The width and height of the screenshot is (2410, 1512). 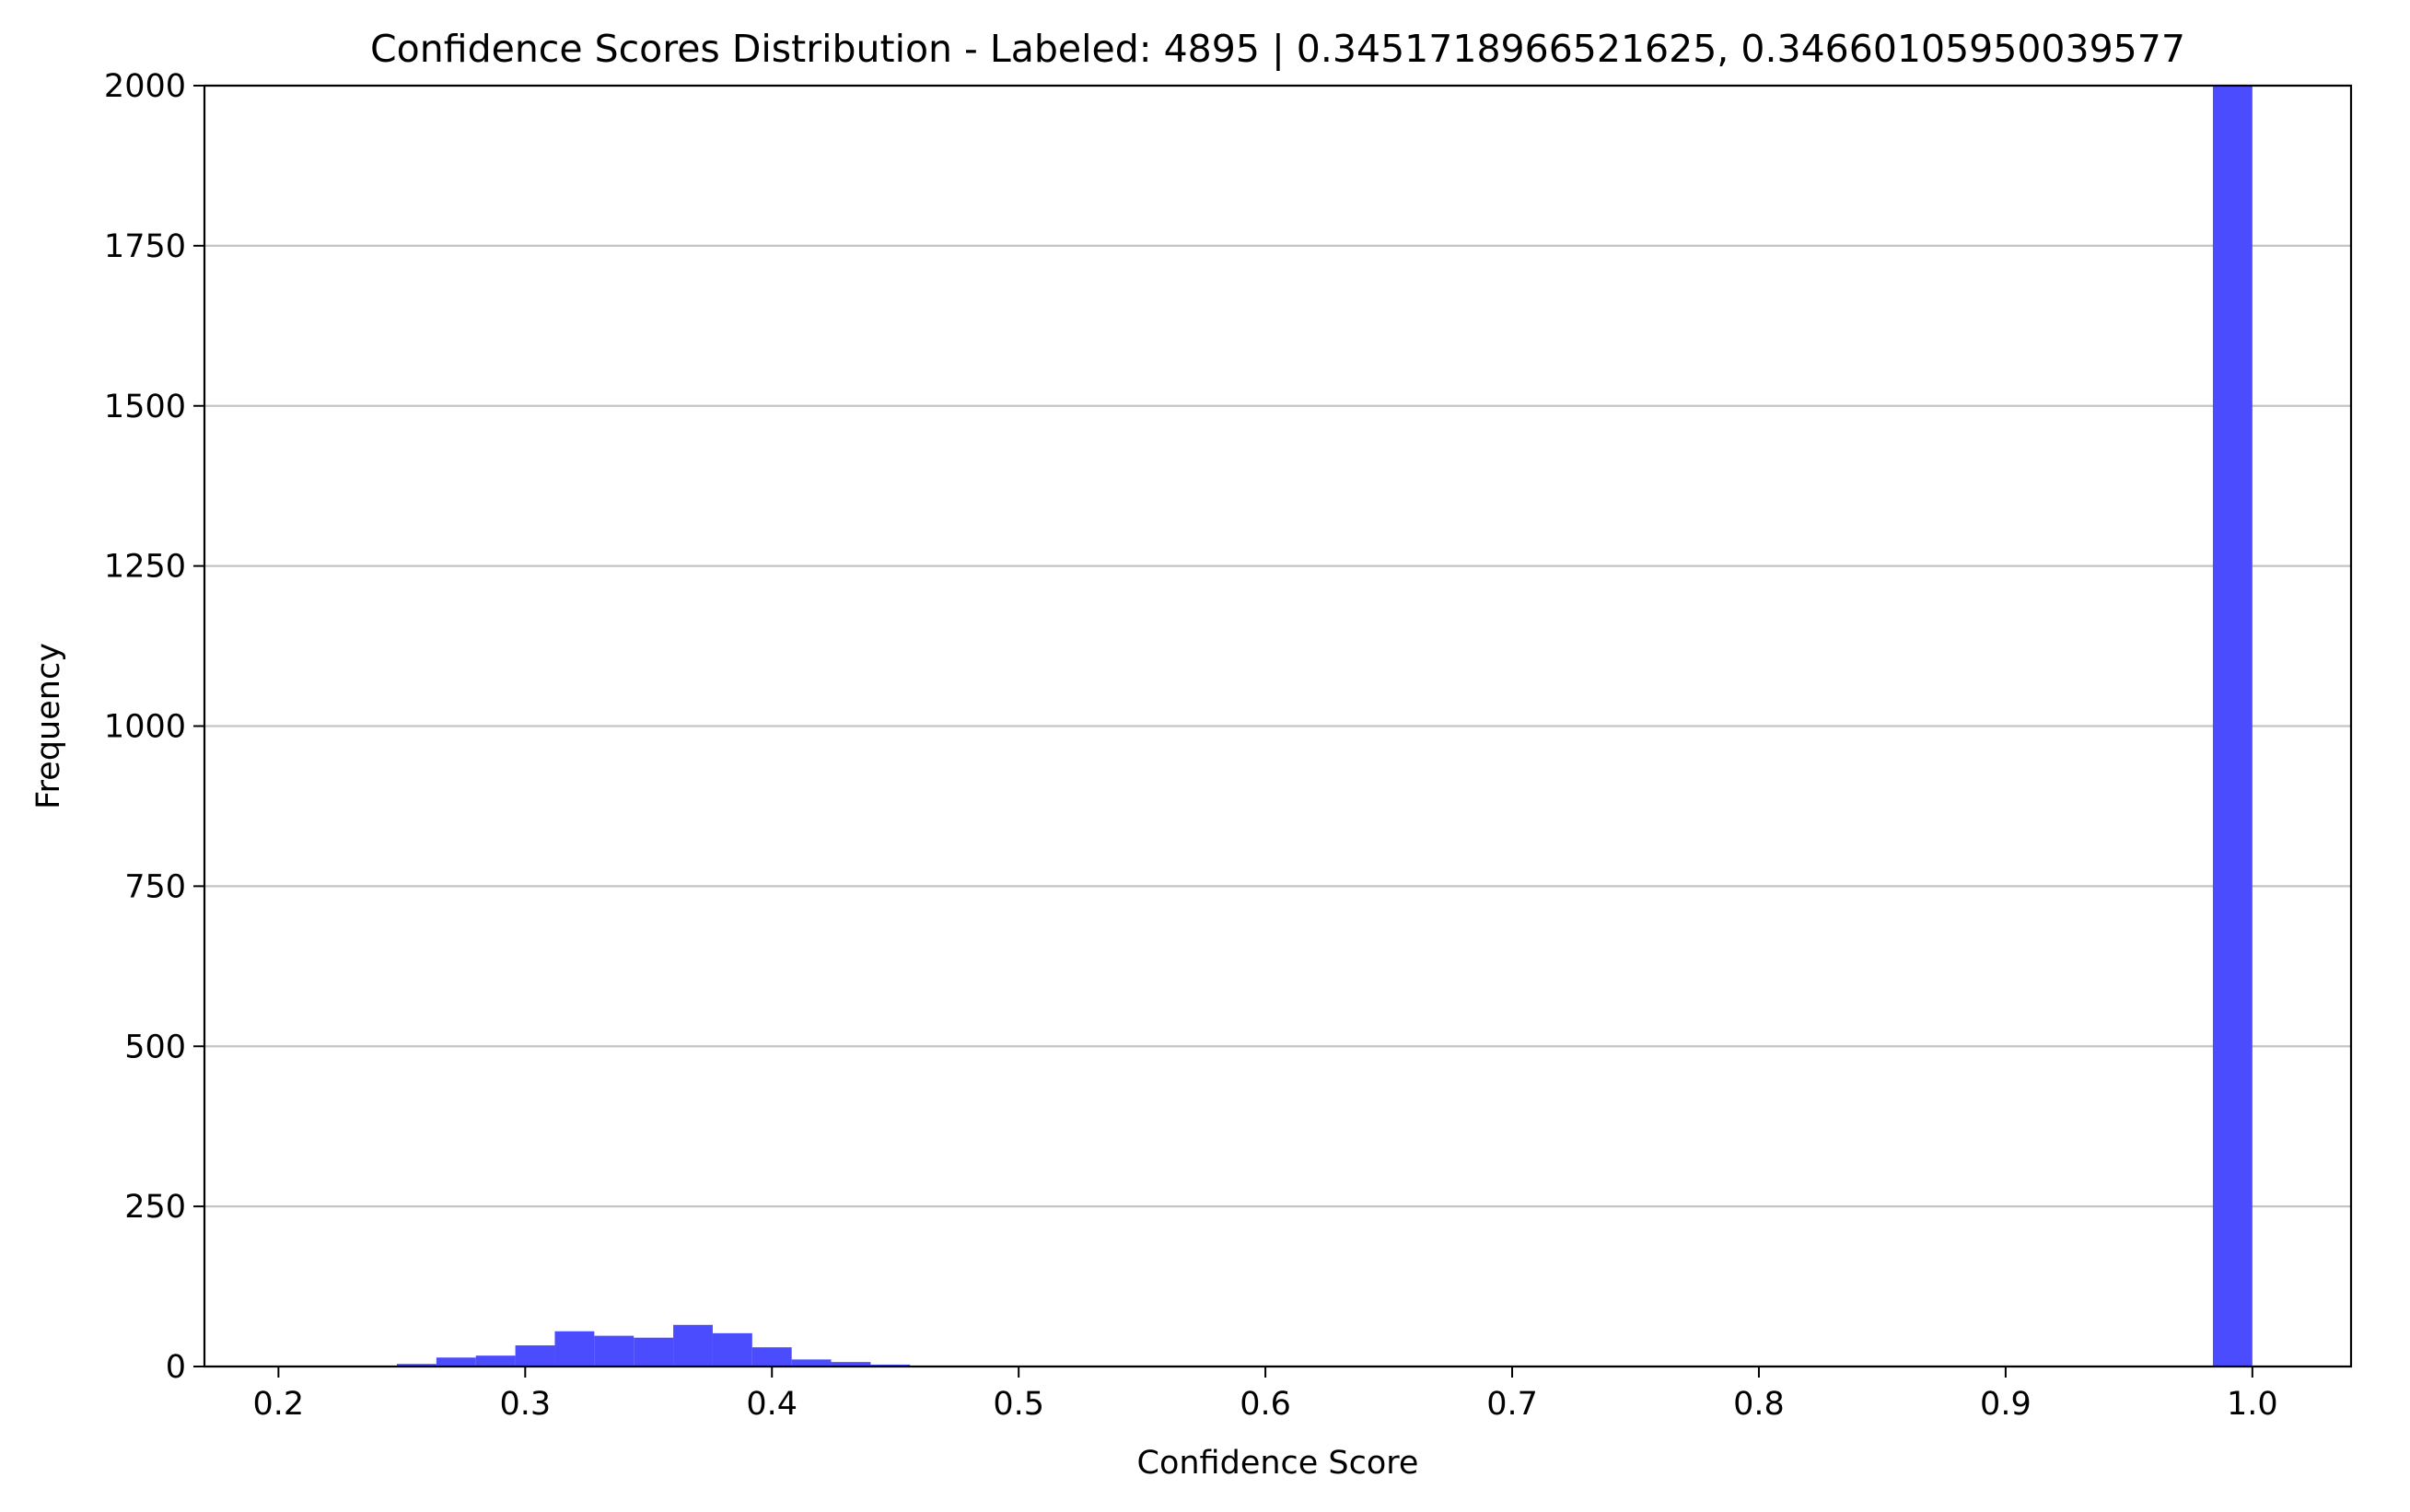 I want to click on x-axis-ticks: 0.2 0.3 0.4 0.5 0.6 0.7 0.8 0.9 1.0, so click(x=1265, y=1395).